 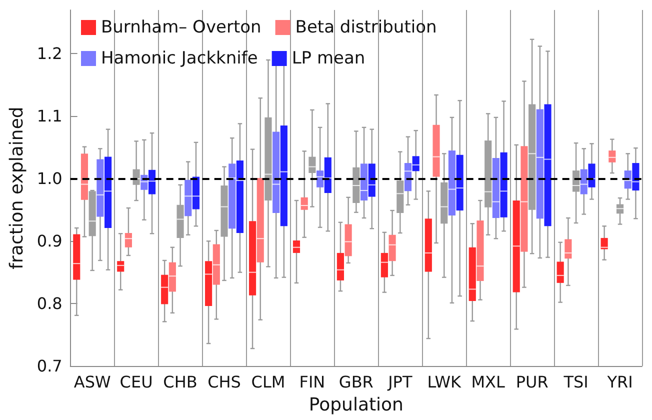 I want to click on x-tick-label: TSI, so click(x=575, y=382).